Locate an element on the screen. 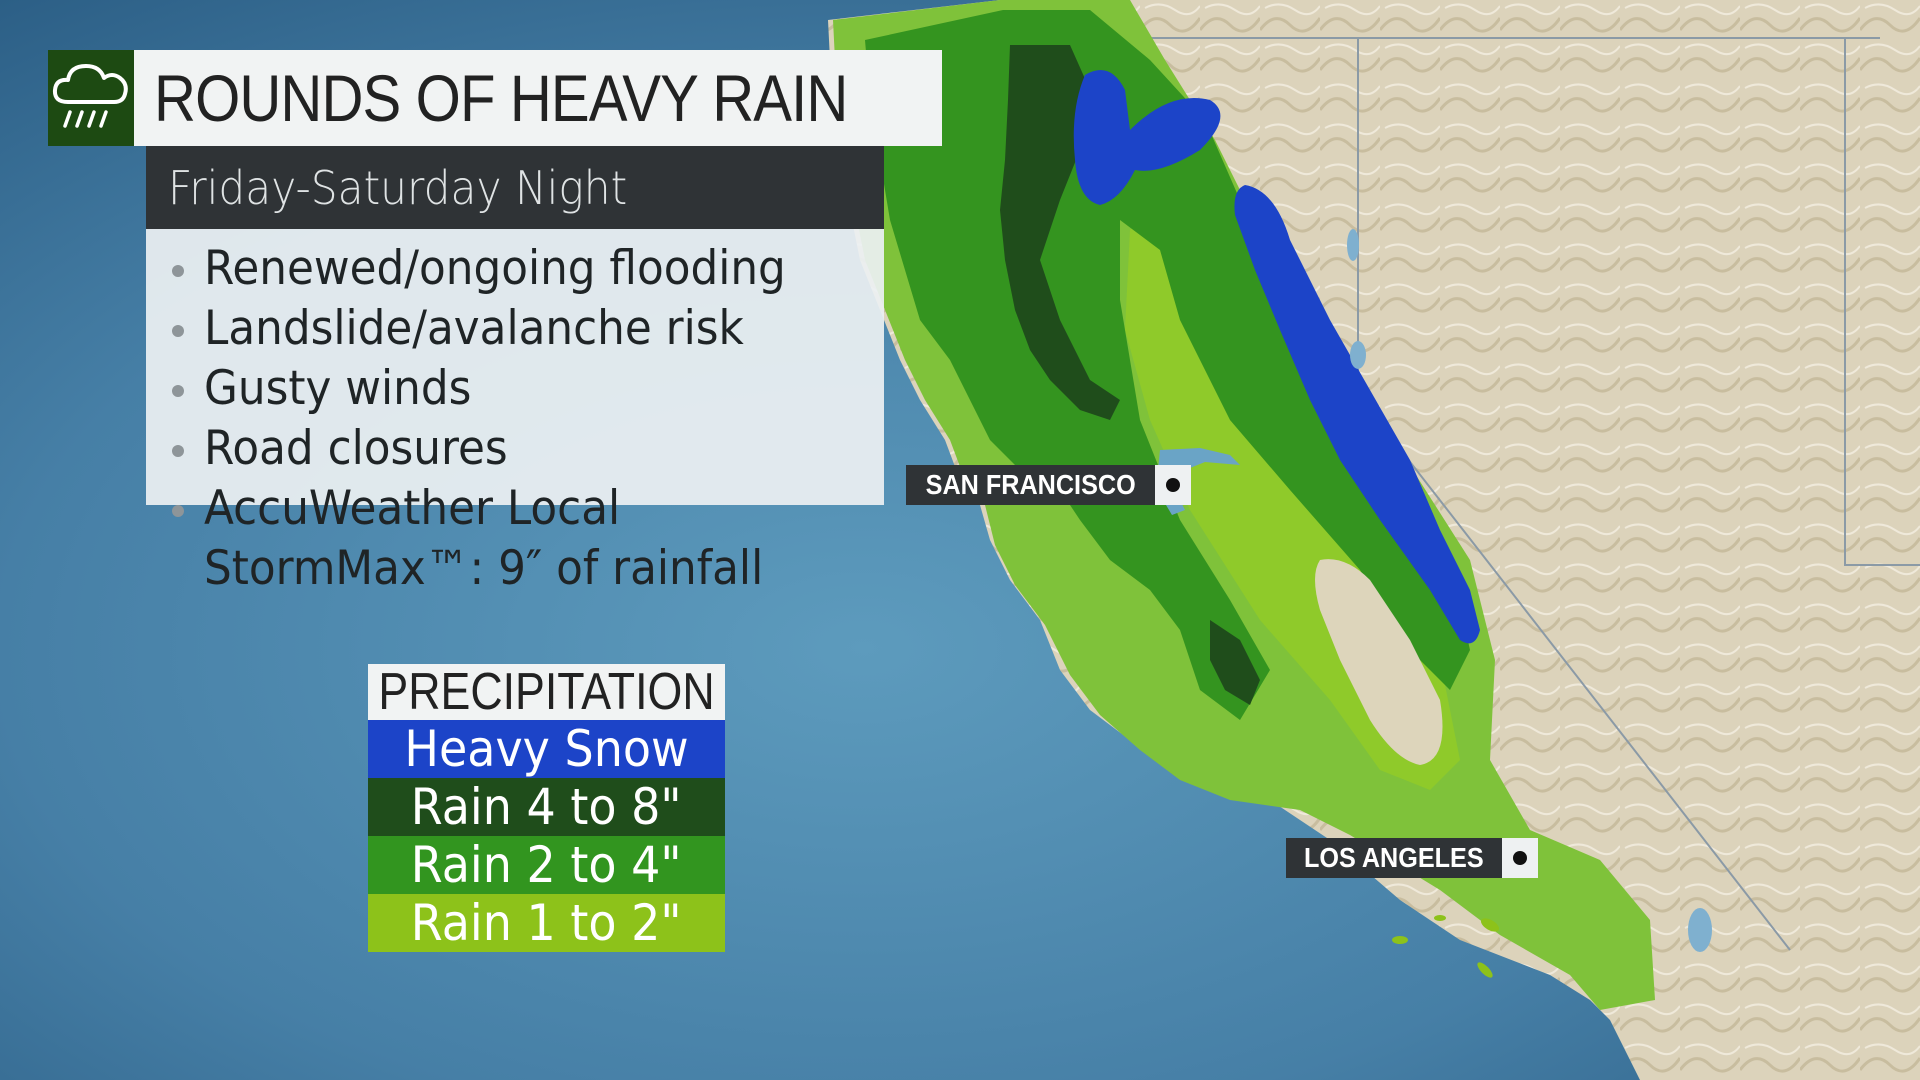  impact-item: Renewed/ongoing flooding is located at coordinates (526, 269).